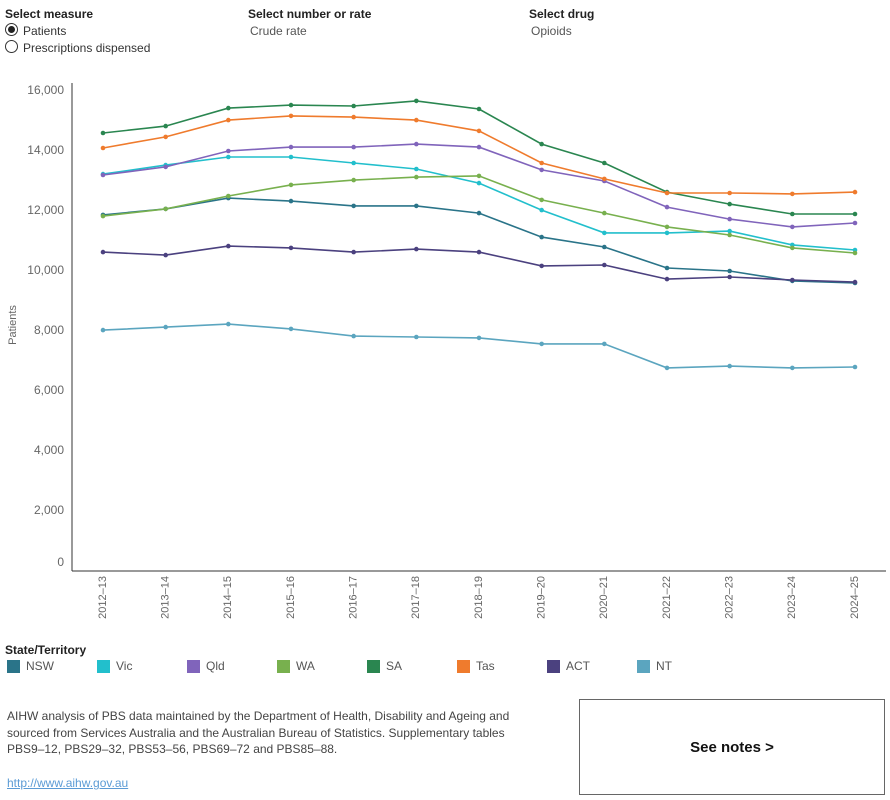  I want to click on x-tick-label: 2024–25, so click(855, 597).